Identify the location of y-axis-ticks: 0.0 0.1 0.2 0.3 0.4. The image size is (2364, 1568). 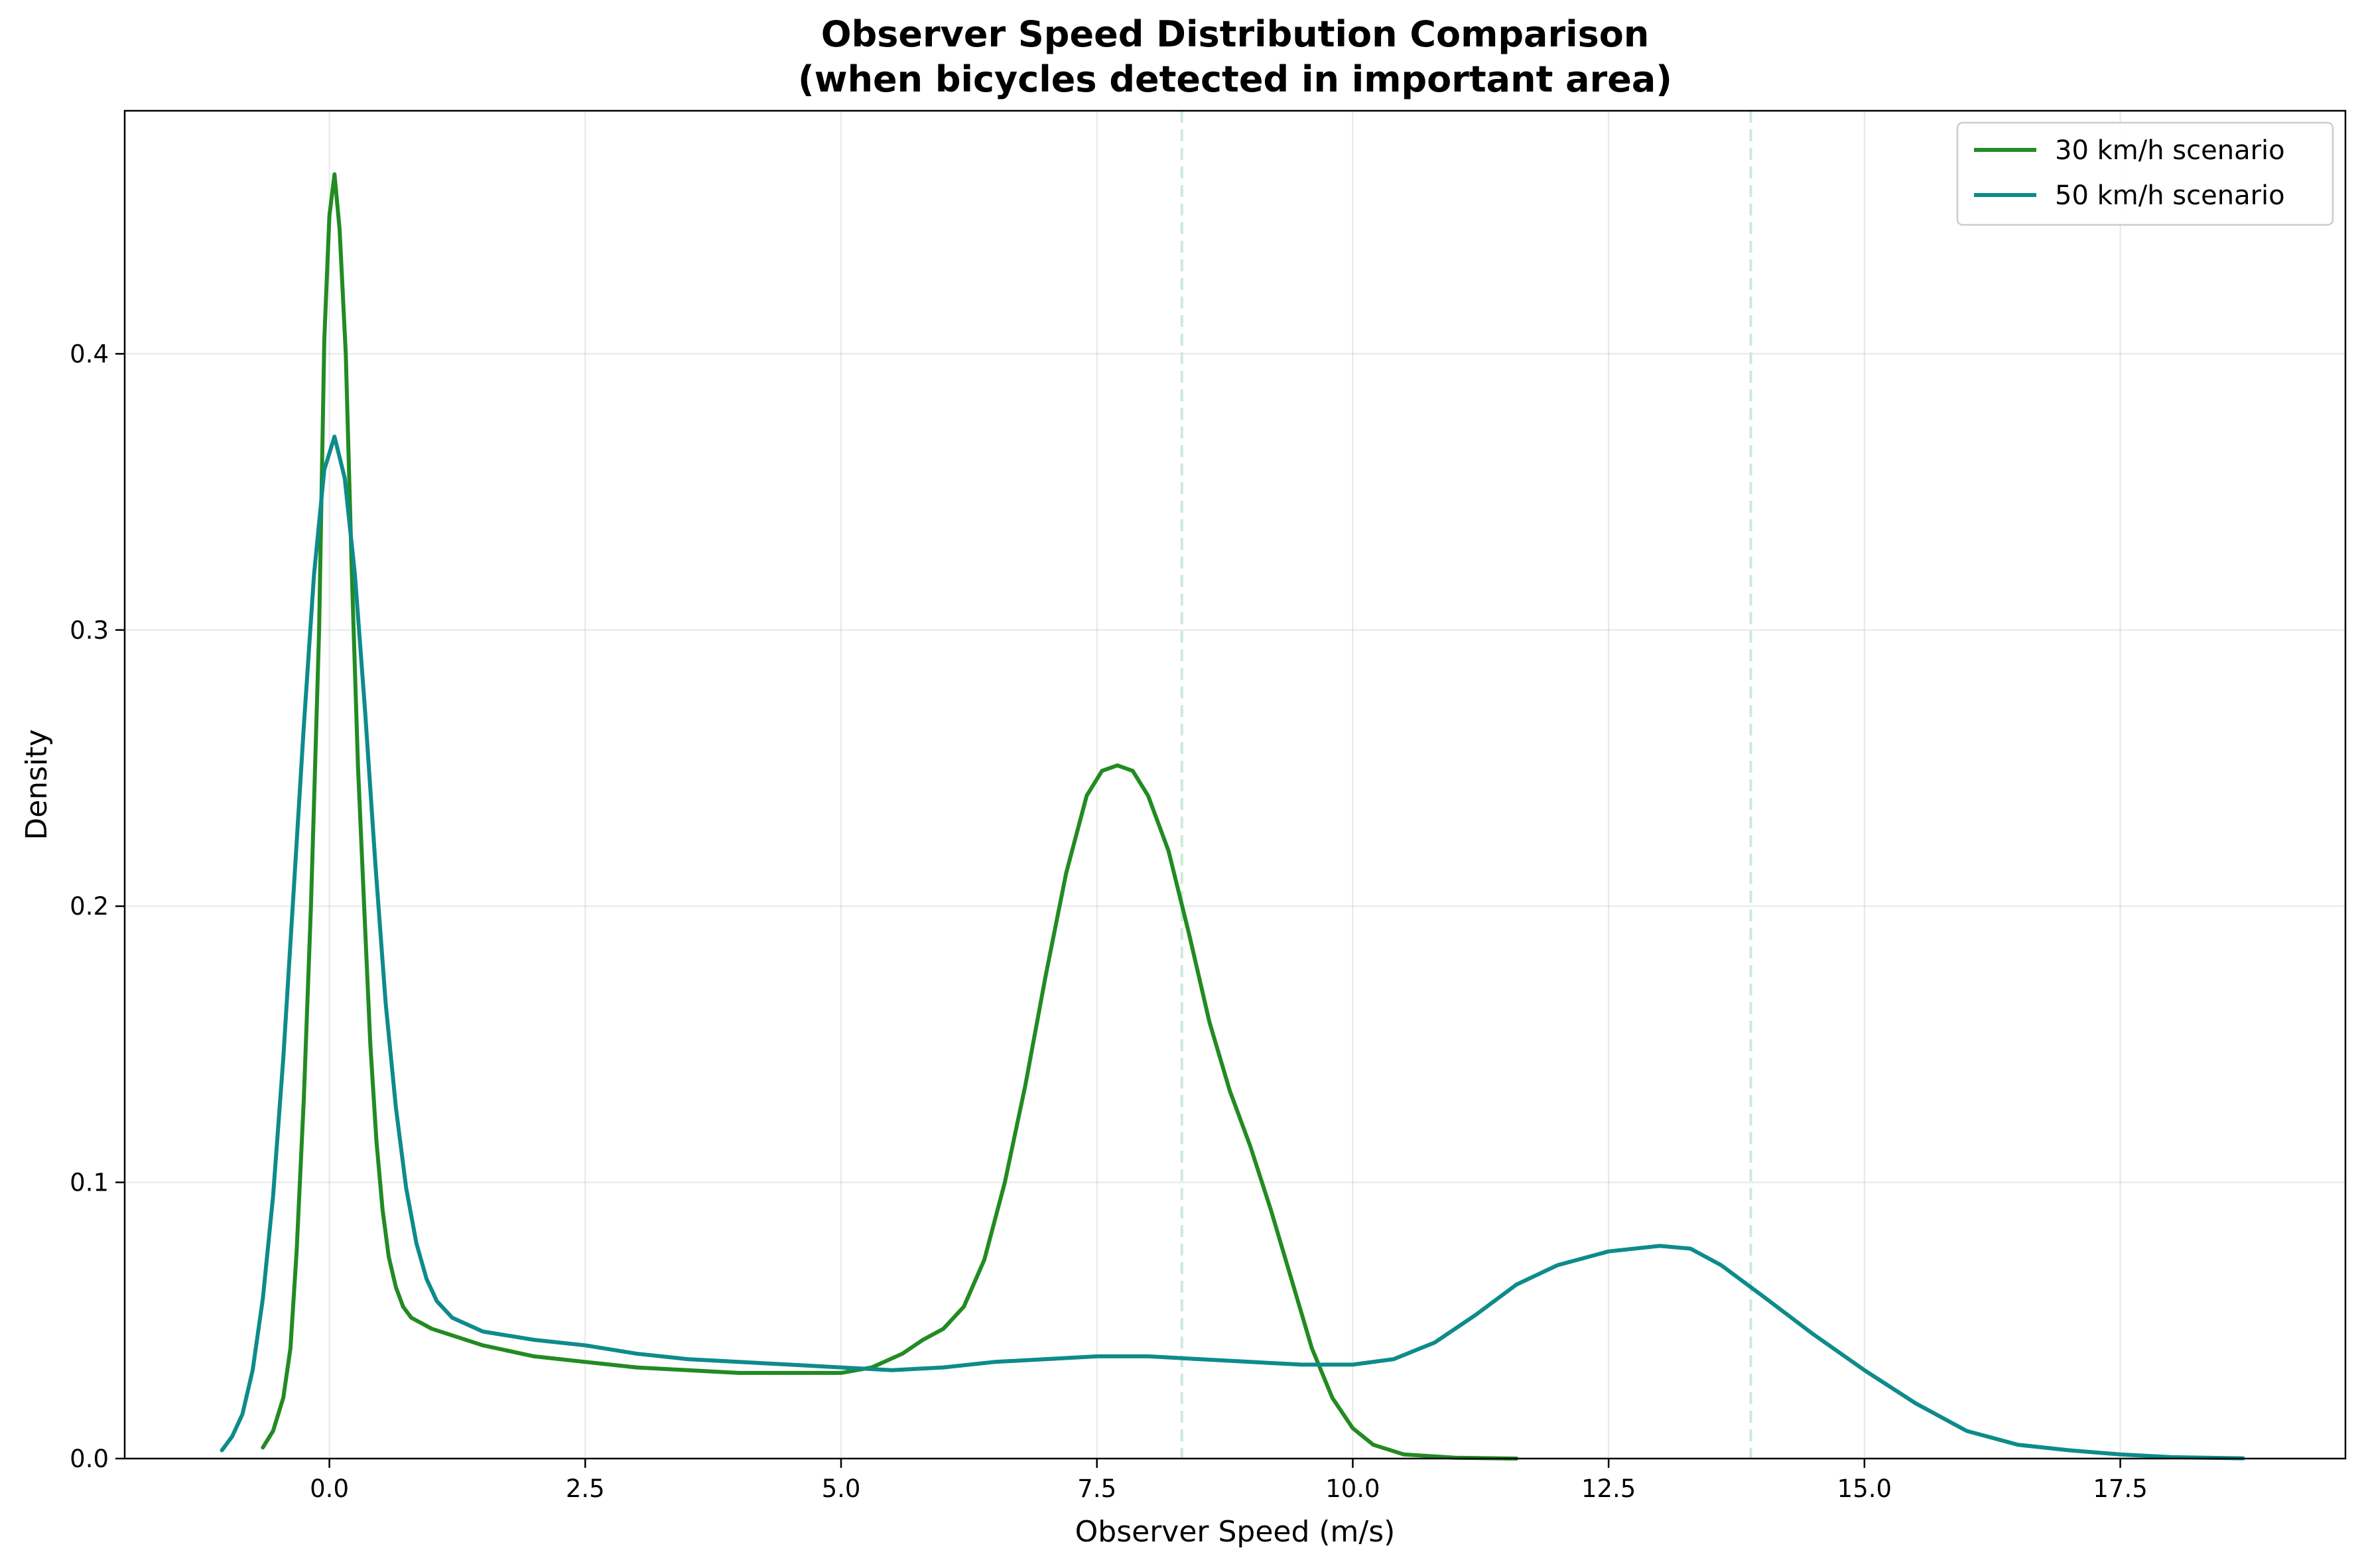
(97, 906).